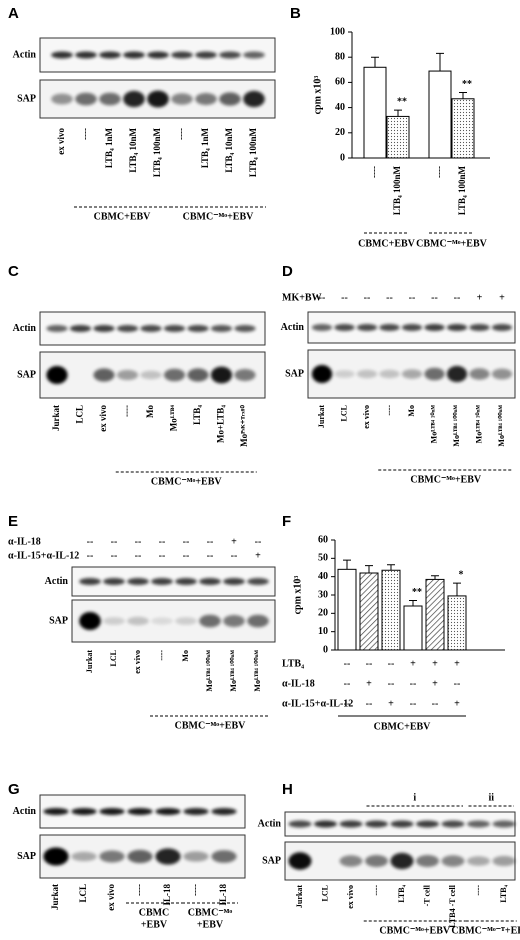 The width and height of the screenshot is (520, 940). I want to click on y-tick-label: 60, so click(323, 539).